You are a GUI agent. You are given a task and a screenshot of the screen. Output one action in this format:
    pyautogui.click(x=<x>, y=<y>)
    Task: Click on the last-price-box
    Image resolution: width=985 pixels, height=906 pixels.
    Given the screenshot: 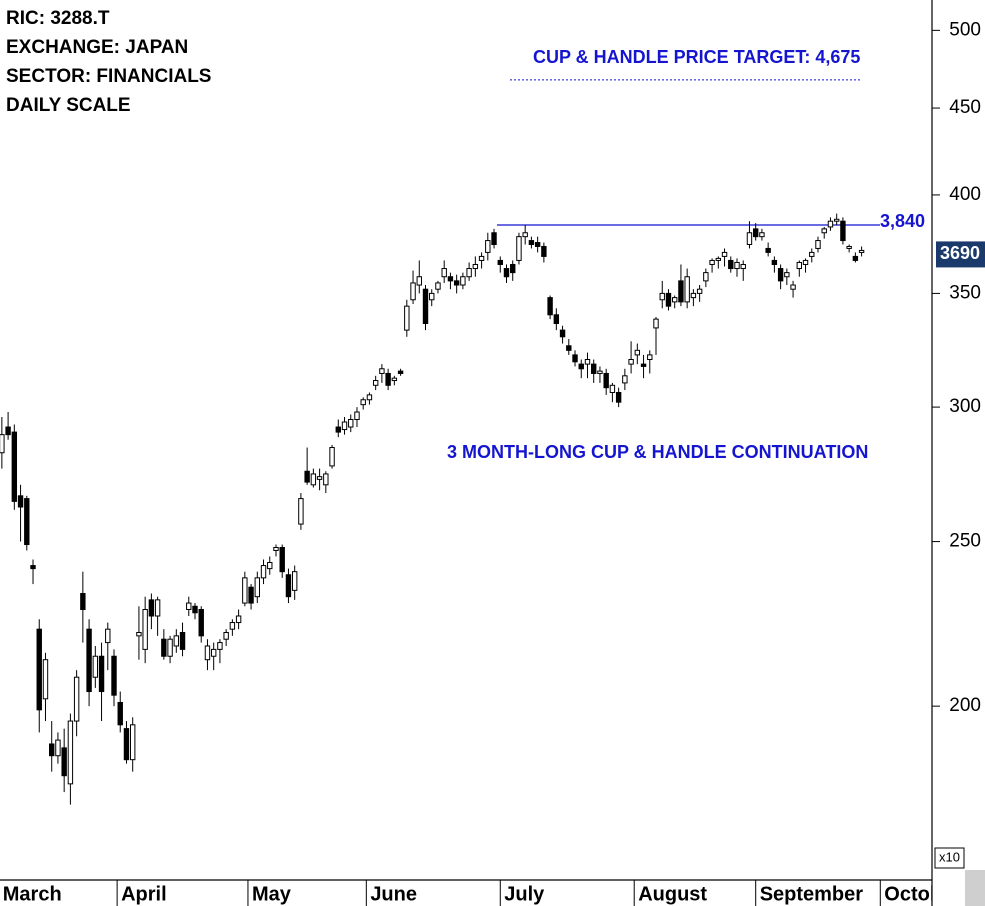 What is the action you would take?
    pyautogui.click(x=960, y=254)
    